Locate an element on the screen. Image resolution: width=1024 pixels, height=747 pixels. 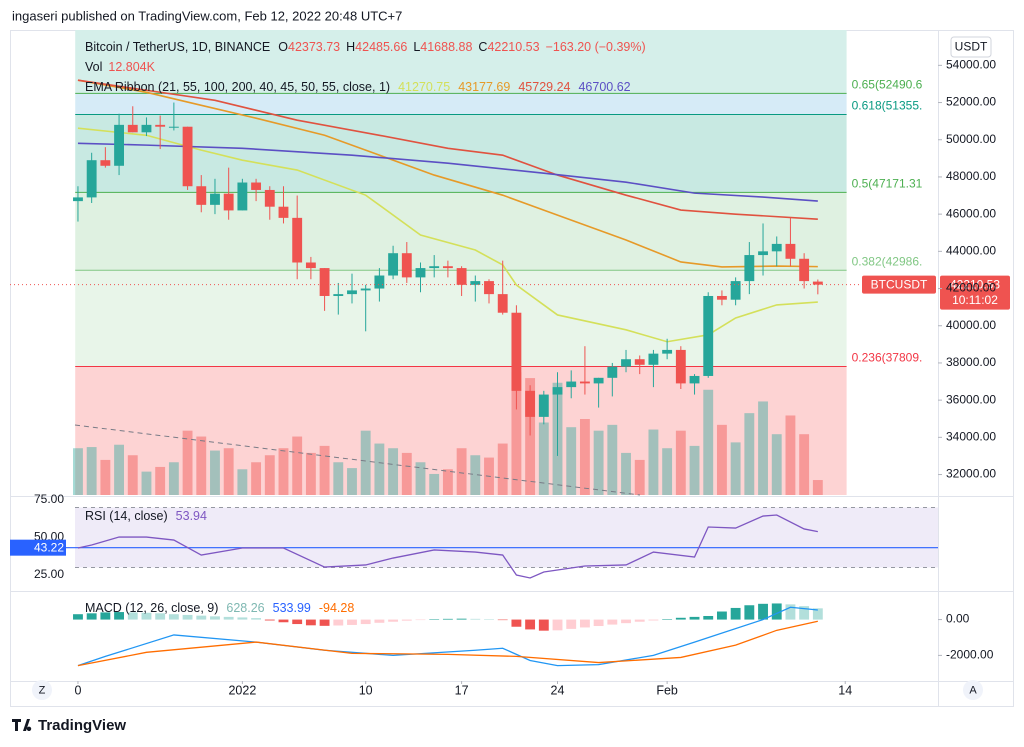
macd-title: MACD (12, 26, close, 9) is located at coordinates (151, 608).